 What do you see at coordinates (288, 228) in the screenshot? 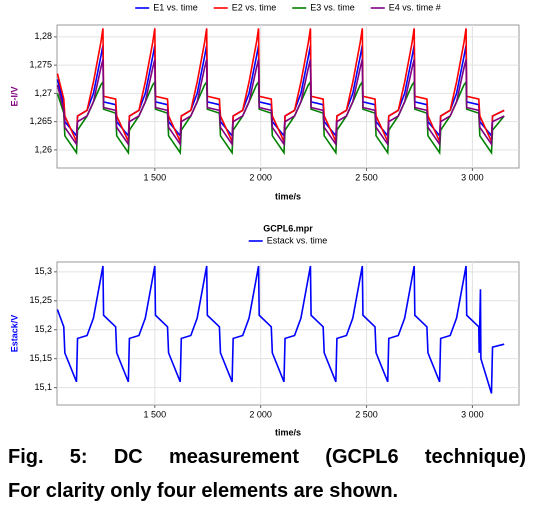
I see `chart-title: GCPL6.mpr` at bounding box center [288, 228].